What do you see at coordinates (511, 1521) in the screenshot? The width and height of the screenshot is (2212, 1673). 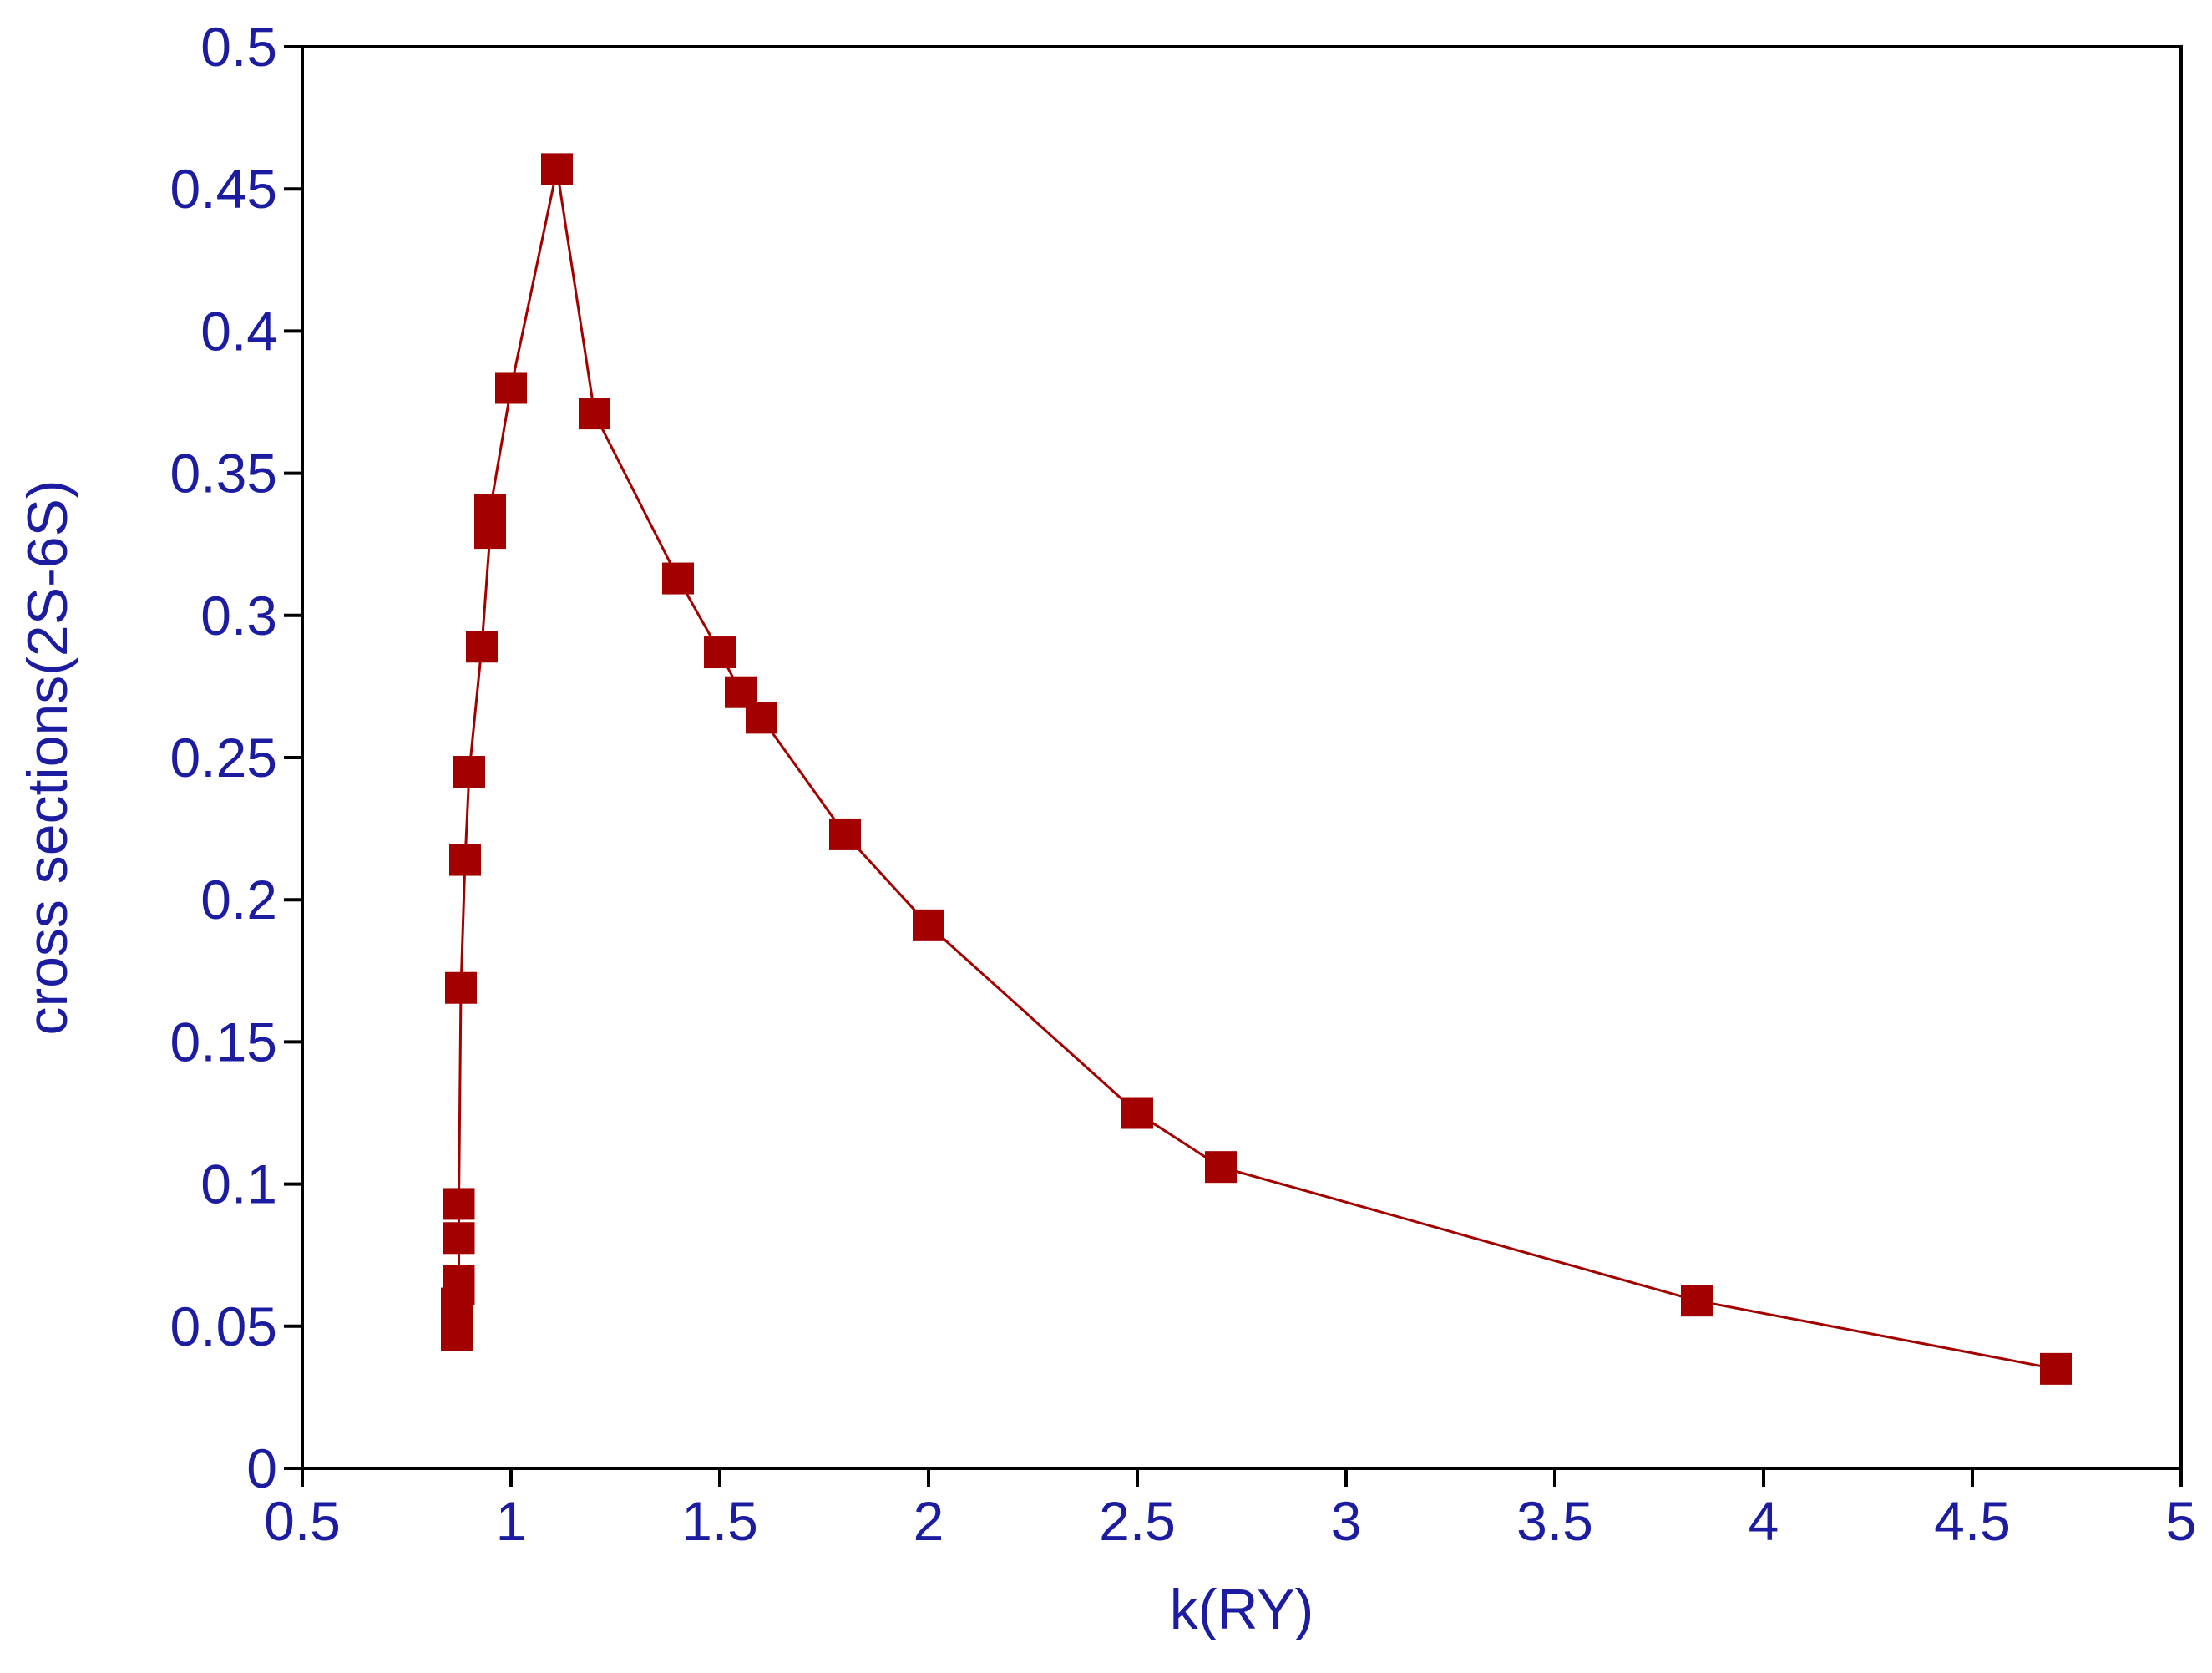 I see `x-tick-label: 1` at bounding box center [511, 1521].